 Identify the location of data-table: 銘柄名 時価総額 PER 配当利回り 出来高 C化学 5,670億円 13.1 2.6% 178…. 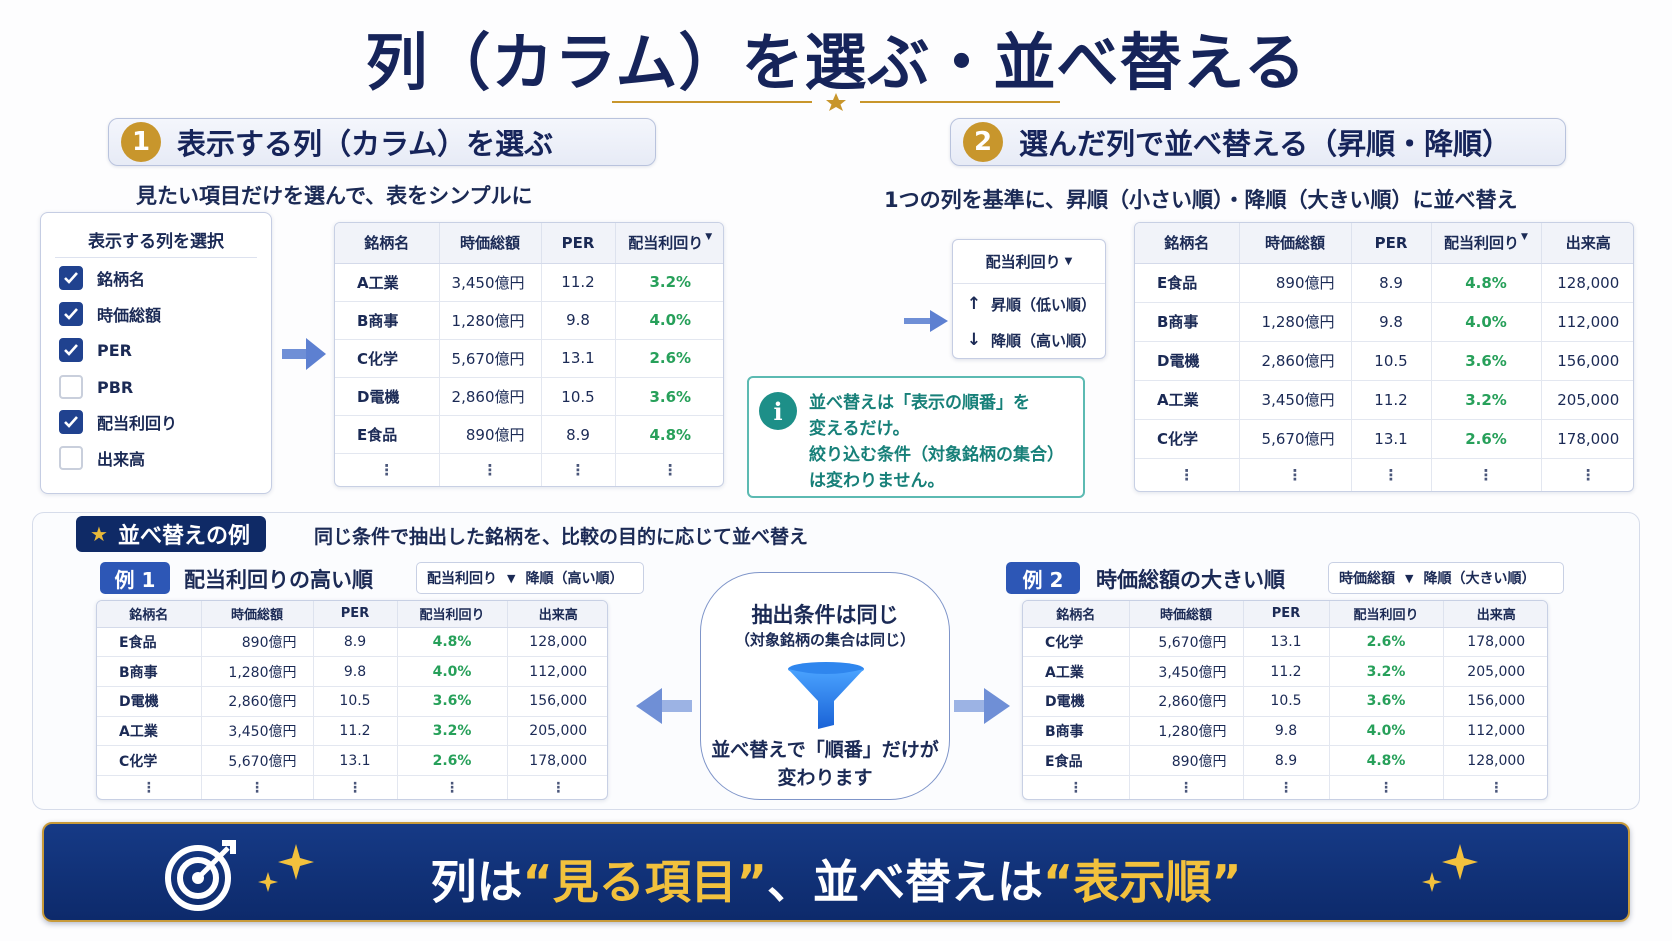
(1285, 700).